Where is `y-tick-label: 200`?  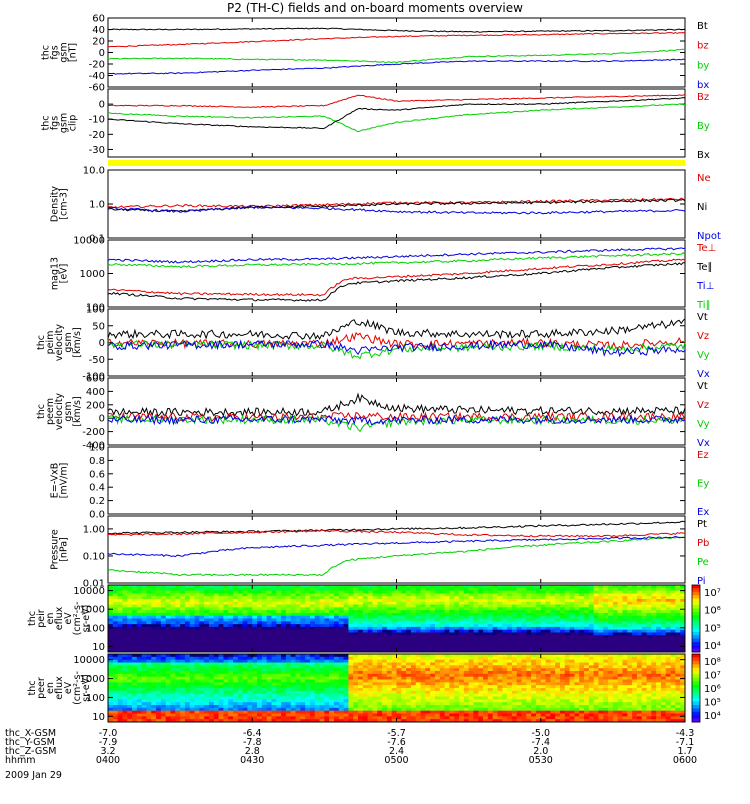
y-tick-label: 200 is located at coordinates (95, 405).